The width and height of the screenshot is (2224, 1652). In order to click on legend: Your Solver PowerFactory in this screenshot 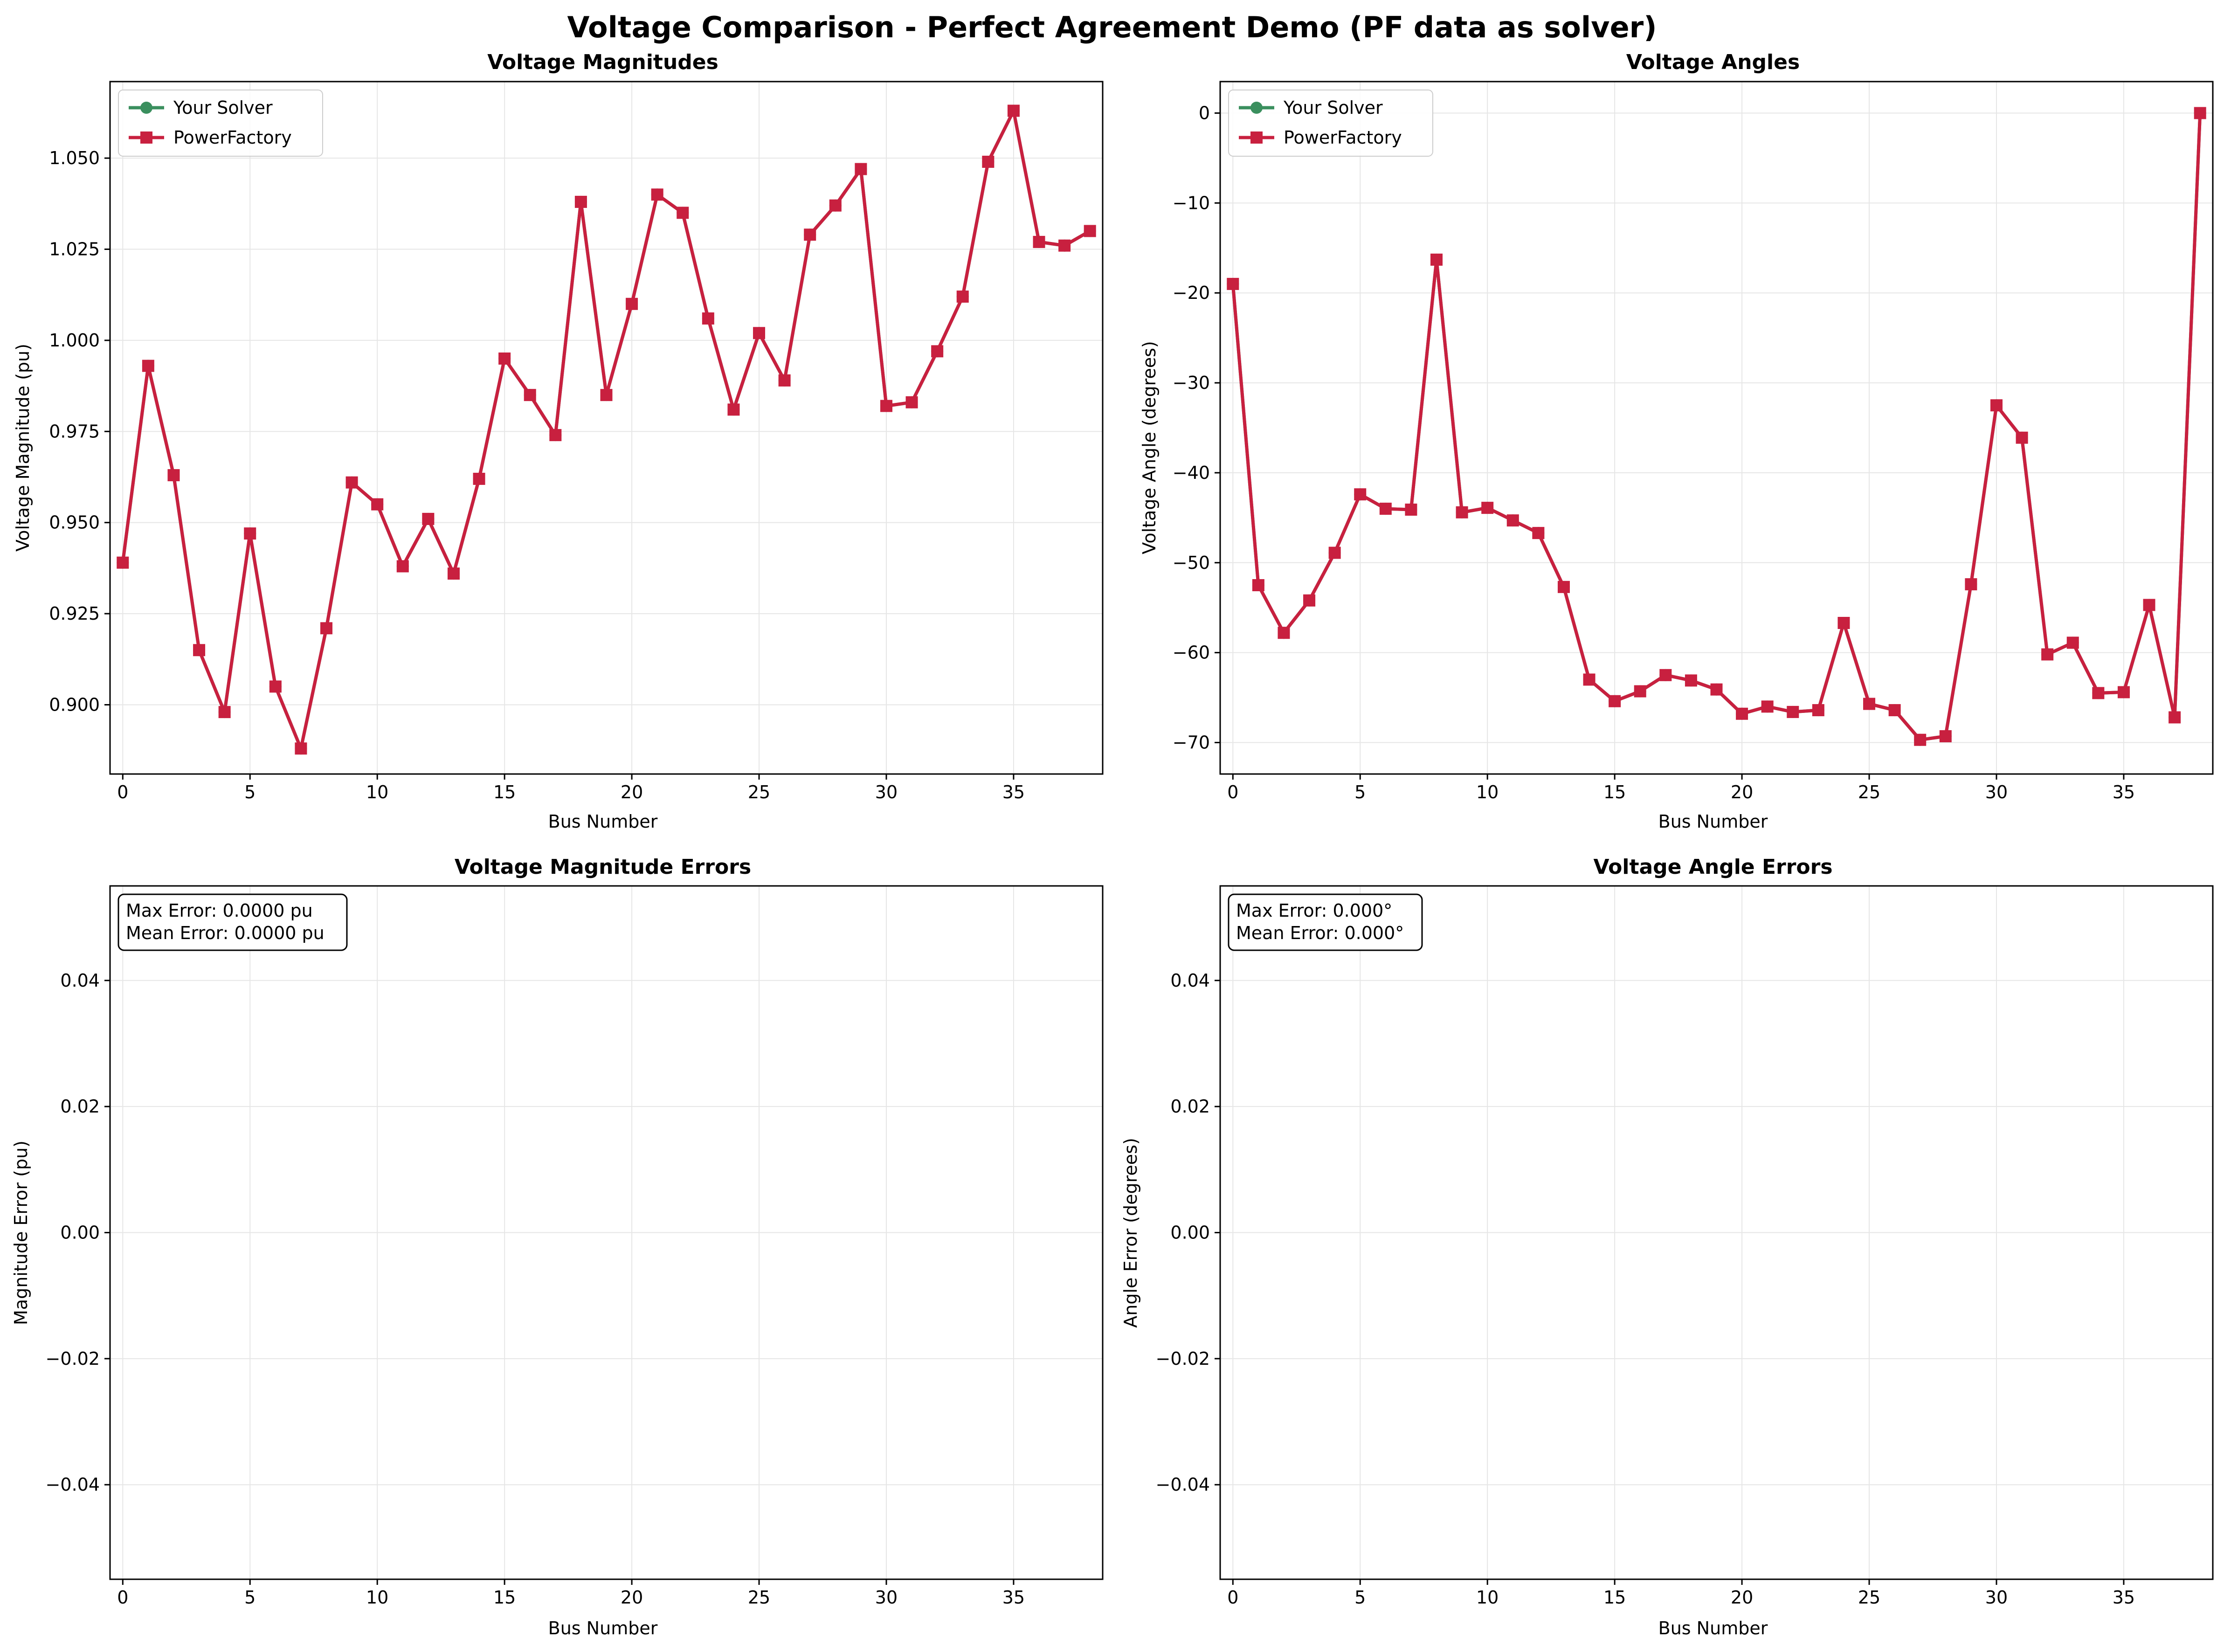, I will do `click(220, 123)`.